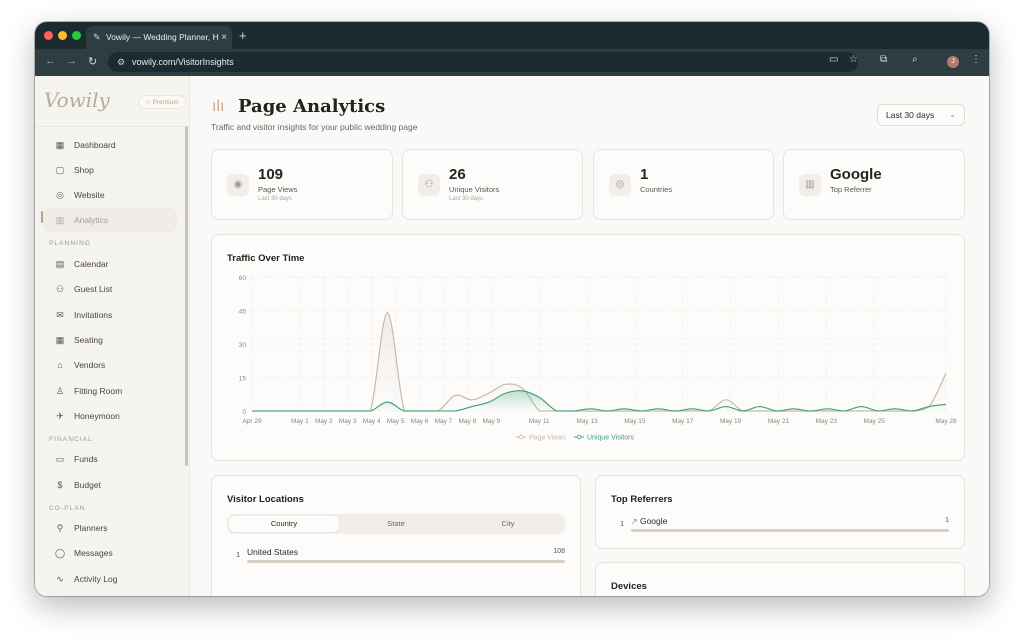 The width and height of the screenshot is (1024, 642). What do you see at coordinates (60, 170) in the screenshot?
I see `shop-icon: ▢` at bounding box center [60, 170].